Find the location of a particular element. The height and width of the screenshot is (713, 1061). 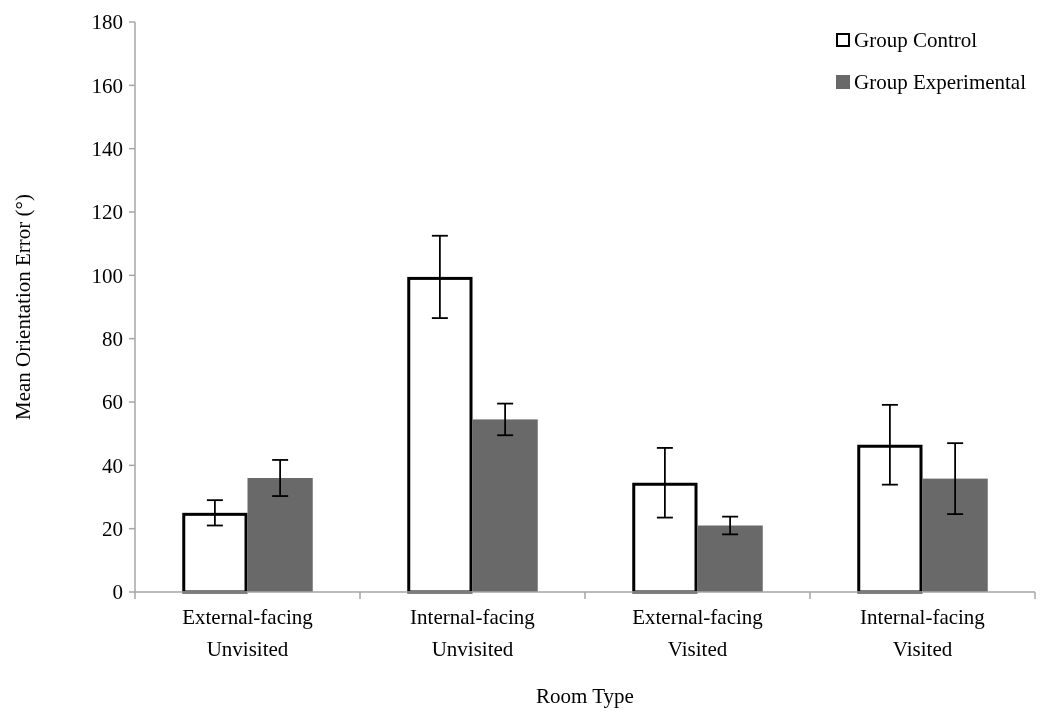

y-tick-label: 160 is located at coordinates (107, 85).